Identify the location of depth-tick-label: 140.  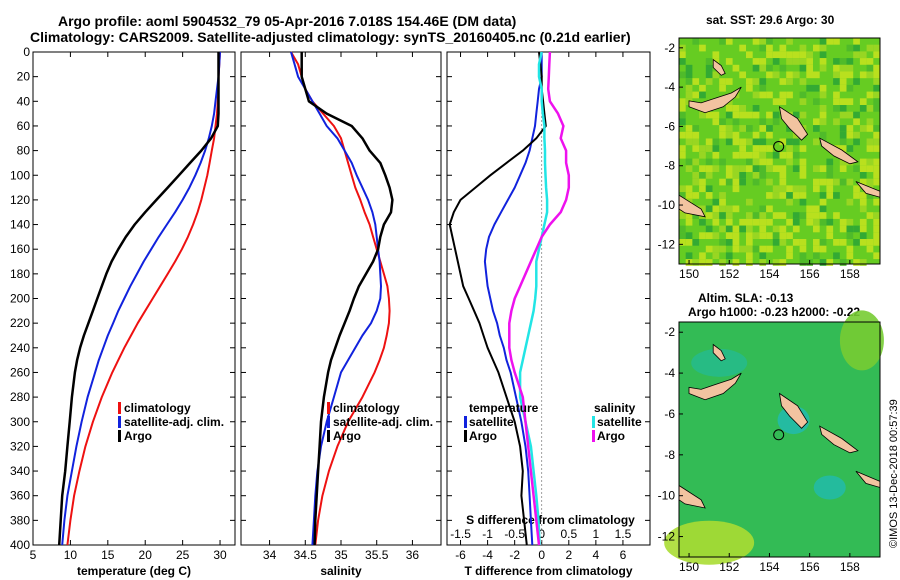
(20, 225).